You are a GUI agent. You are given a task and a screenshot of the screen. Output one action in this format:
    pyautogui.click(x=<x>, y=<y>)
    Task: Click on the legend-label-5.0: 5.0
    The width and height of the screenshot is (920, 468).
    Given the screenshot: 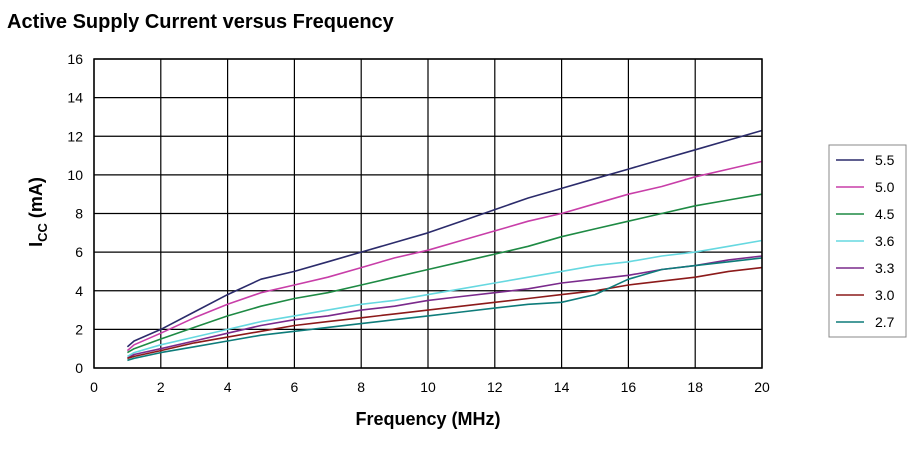 What is the action you would take?
    pyautogui.click(x=885, y=187)
    